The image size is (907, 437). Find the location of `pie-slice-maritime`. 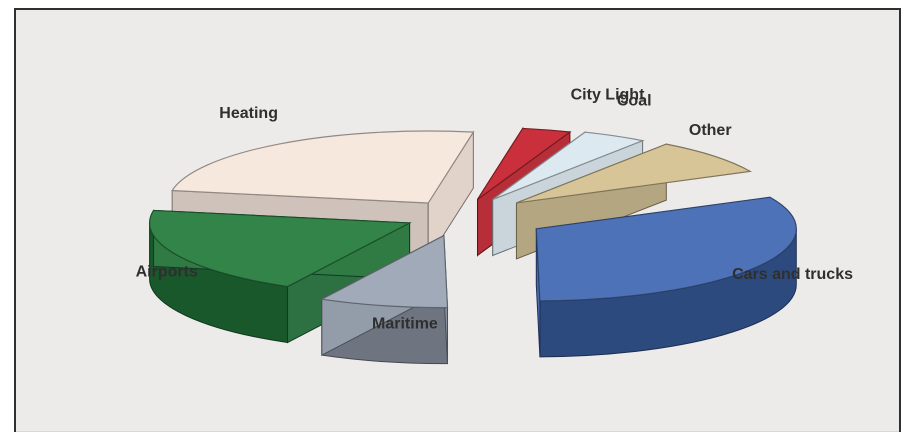

pie-slice-maritime is located at coordinates (384, 299).